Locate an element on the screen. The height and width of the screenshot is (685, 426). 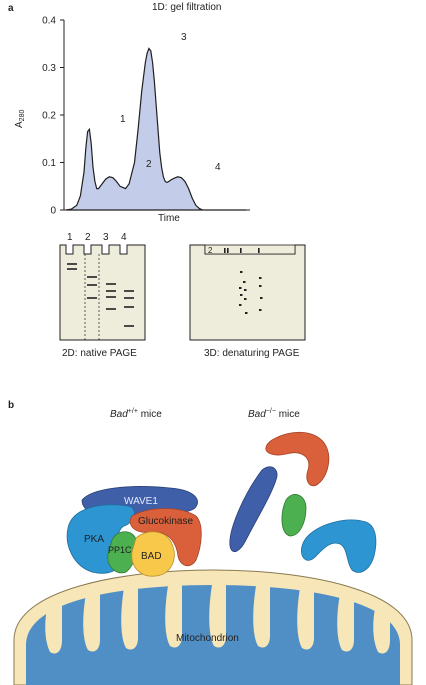
x-axis-label: Time is located at coordinates (169, 218).